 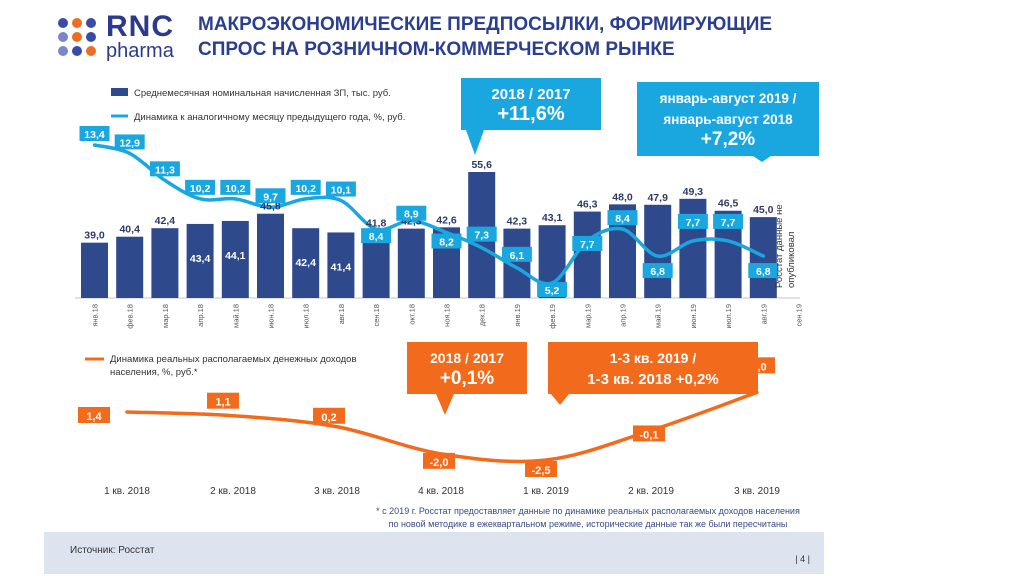 I want to click on callout-income-2018-text: 2018 / 2017, so click(x=467, y=358).